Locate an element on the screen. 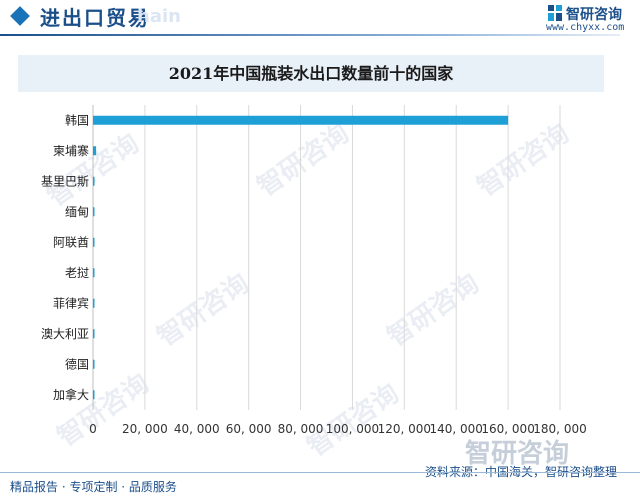  category-label: 韩国 is located at coordinates (77, 119).